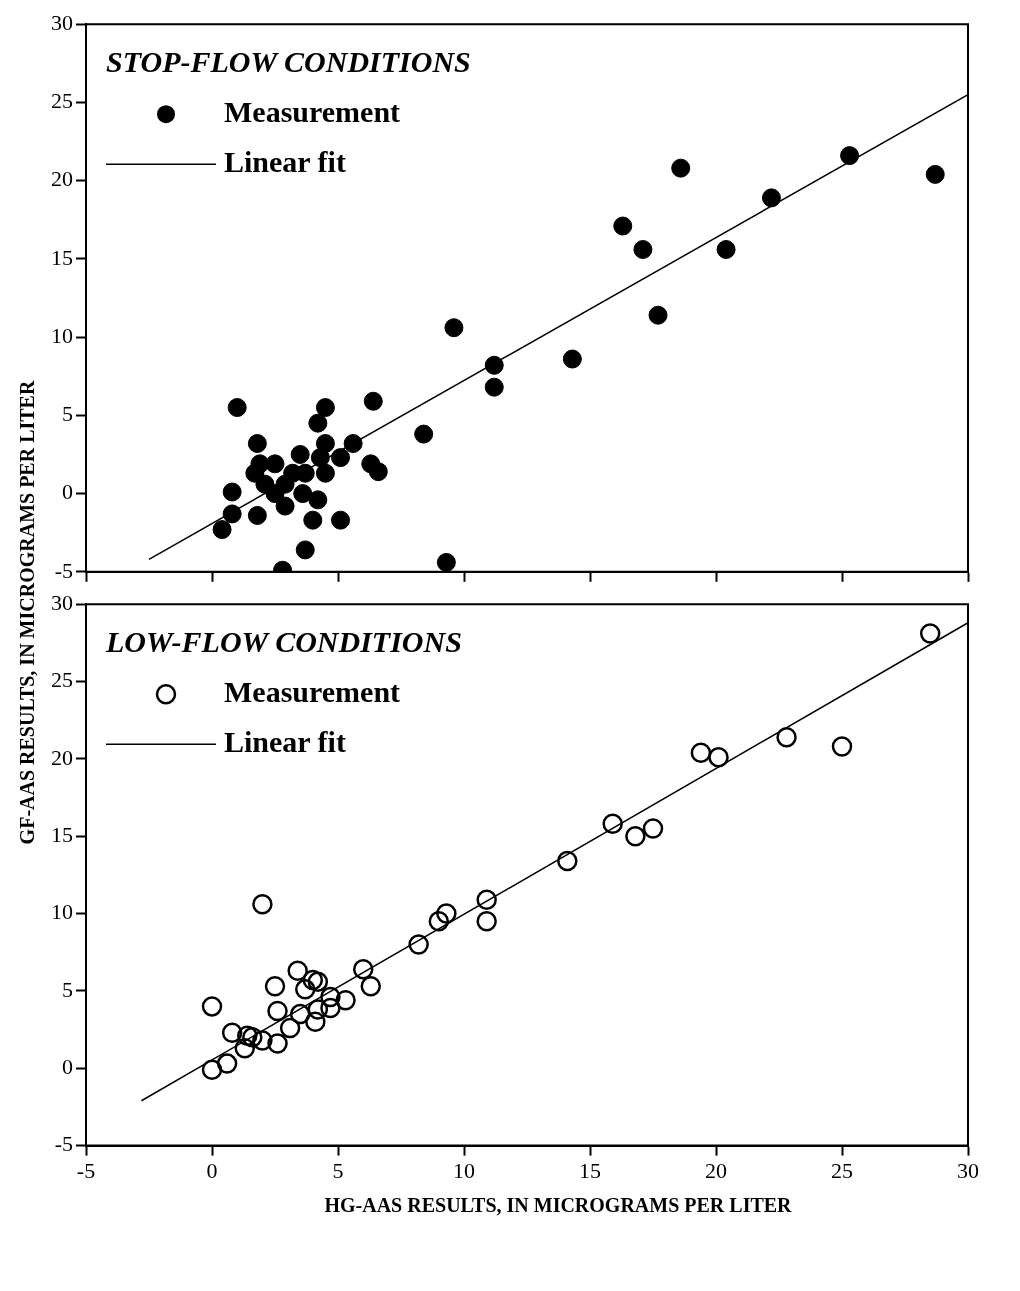 The image size is (1020, 1291). I want to click on x-tick-label: 25, so click(842, 1170).